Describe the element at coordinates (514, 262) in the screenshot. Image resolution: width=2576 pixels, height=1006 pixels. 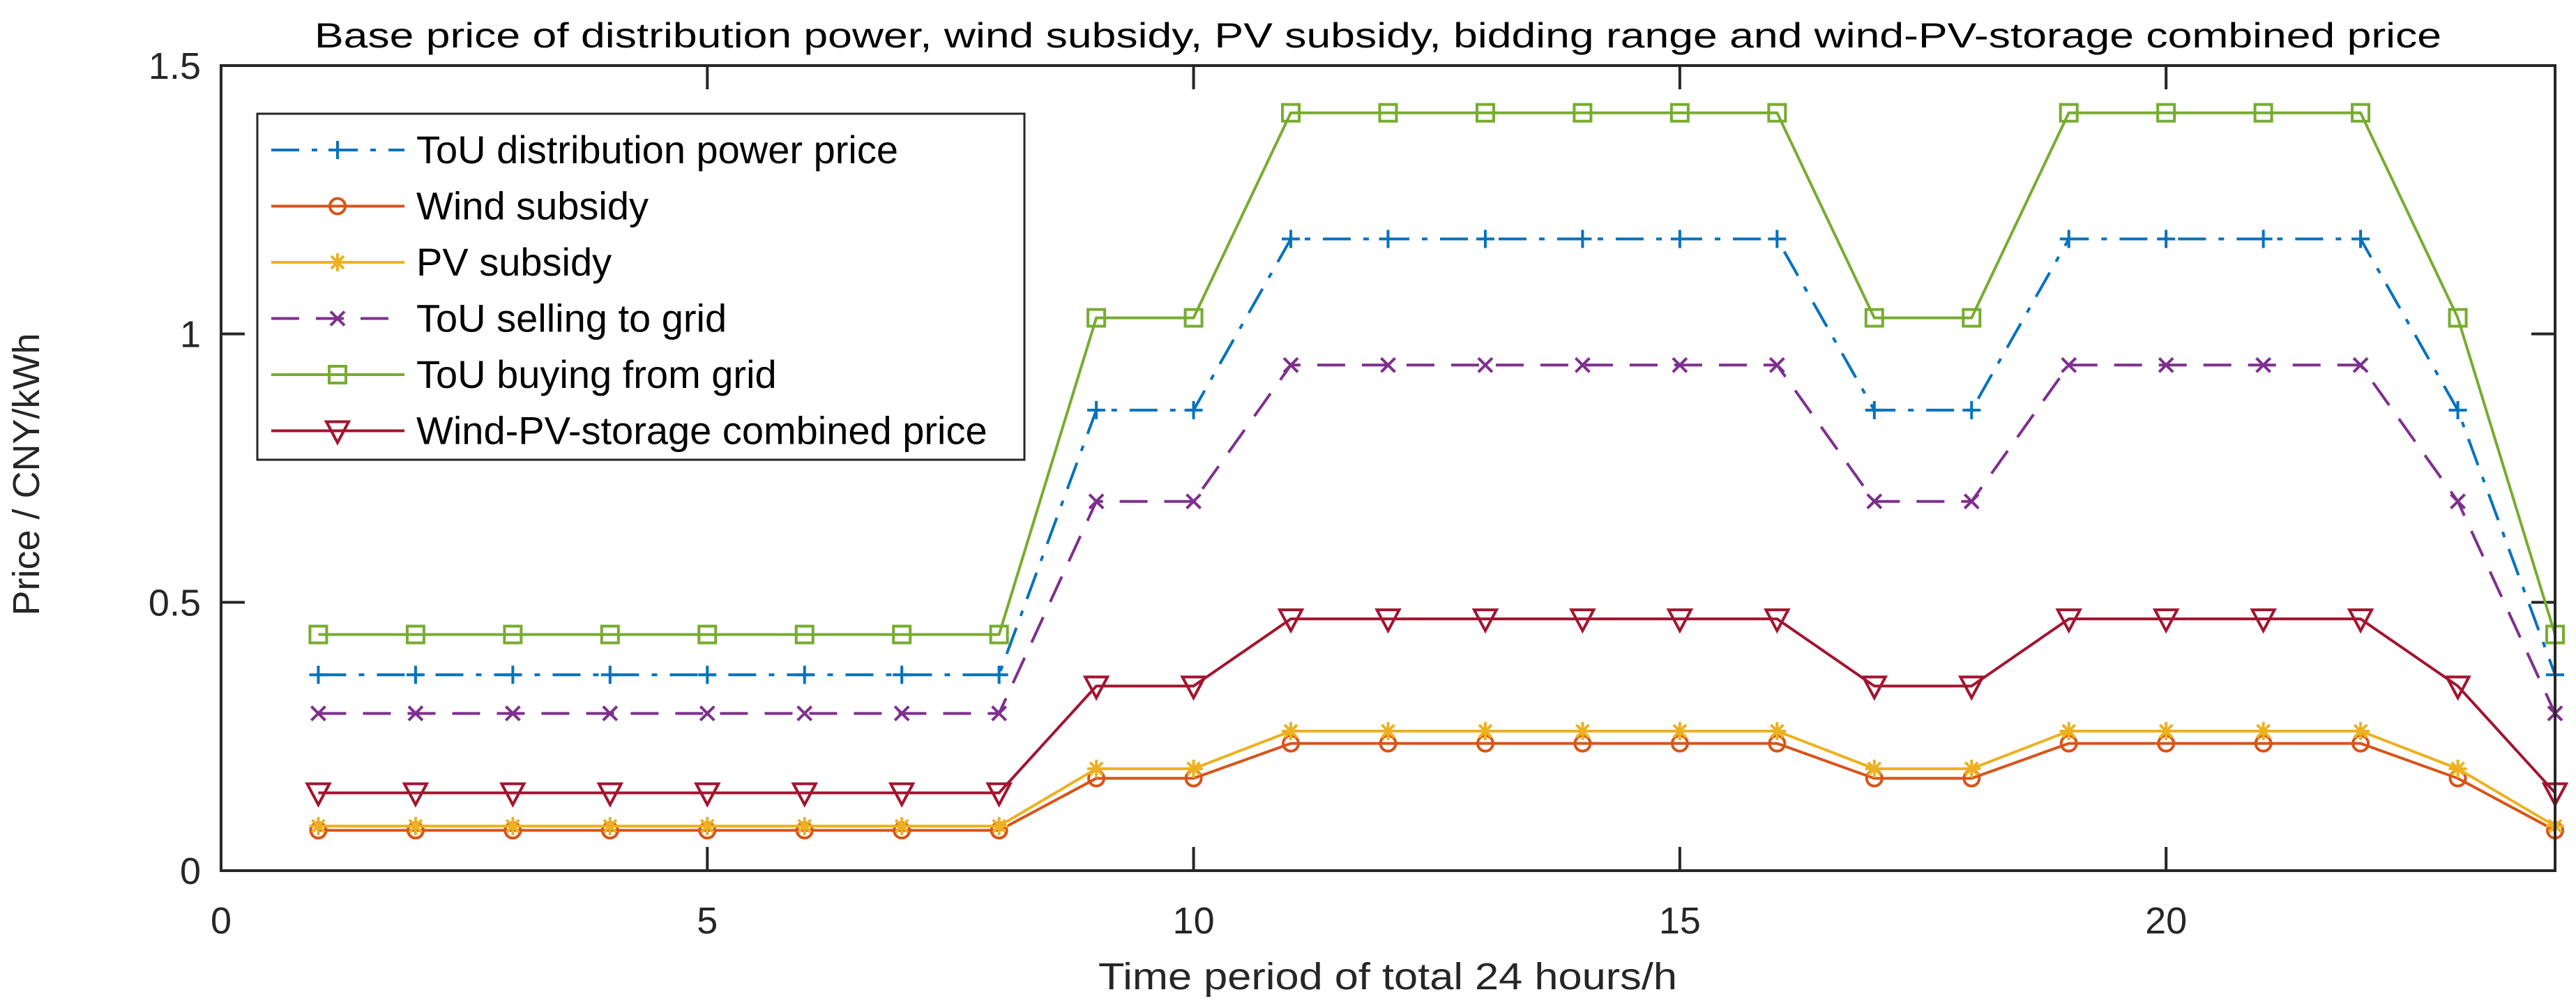
I see `legend-label: PV subsidy` at that location.